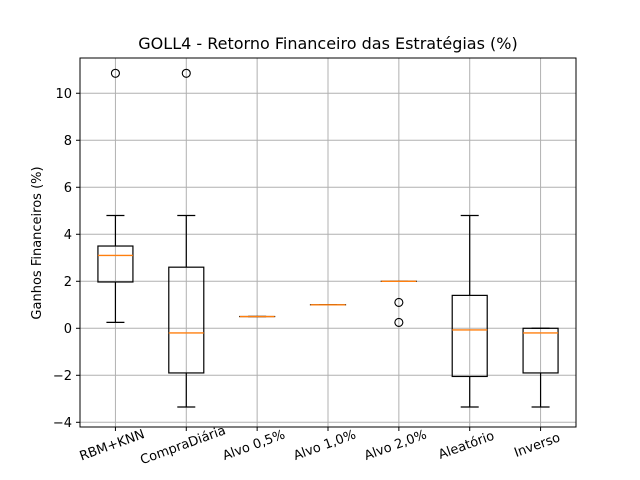 The height and width of the screenshot is (480, 640). What do you see at coordinates (66, 259) in the screenshot?
I see `y-axis-ticks: −4 −2 0 2 4 6 8 10` at bounding box center [66, 259].